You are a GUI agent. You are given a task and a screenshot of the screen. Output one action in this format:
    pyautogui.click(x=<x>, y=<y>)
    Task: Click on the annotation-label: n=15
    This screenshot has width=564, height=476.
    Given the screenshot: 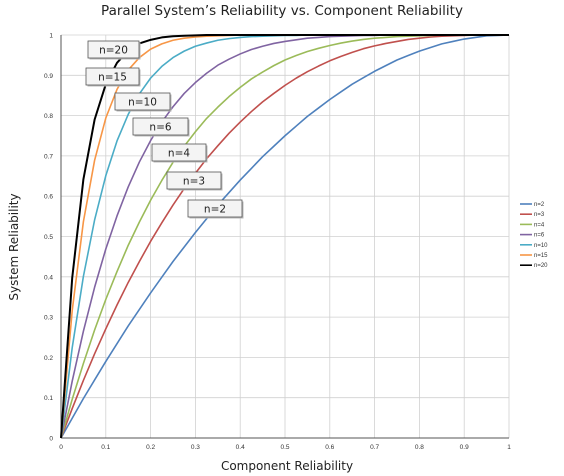 What is the action you would take?
    pyautogui.click(x=112, y=78)
    